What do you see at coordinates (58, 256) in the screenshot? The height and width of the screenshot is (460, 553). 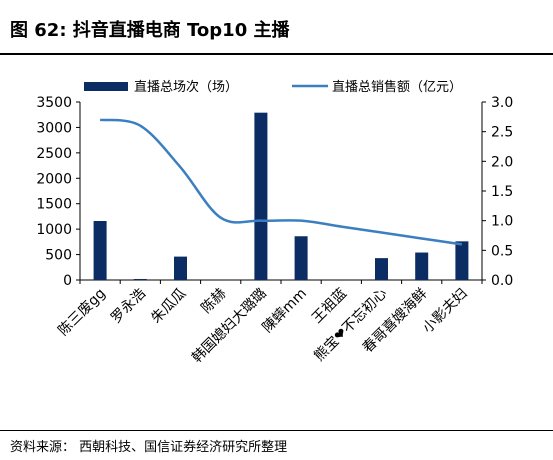 I see `left-tick-label: 500` at bounding box center [58, 256].